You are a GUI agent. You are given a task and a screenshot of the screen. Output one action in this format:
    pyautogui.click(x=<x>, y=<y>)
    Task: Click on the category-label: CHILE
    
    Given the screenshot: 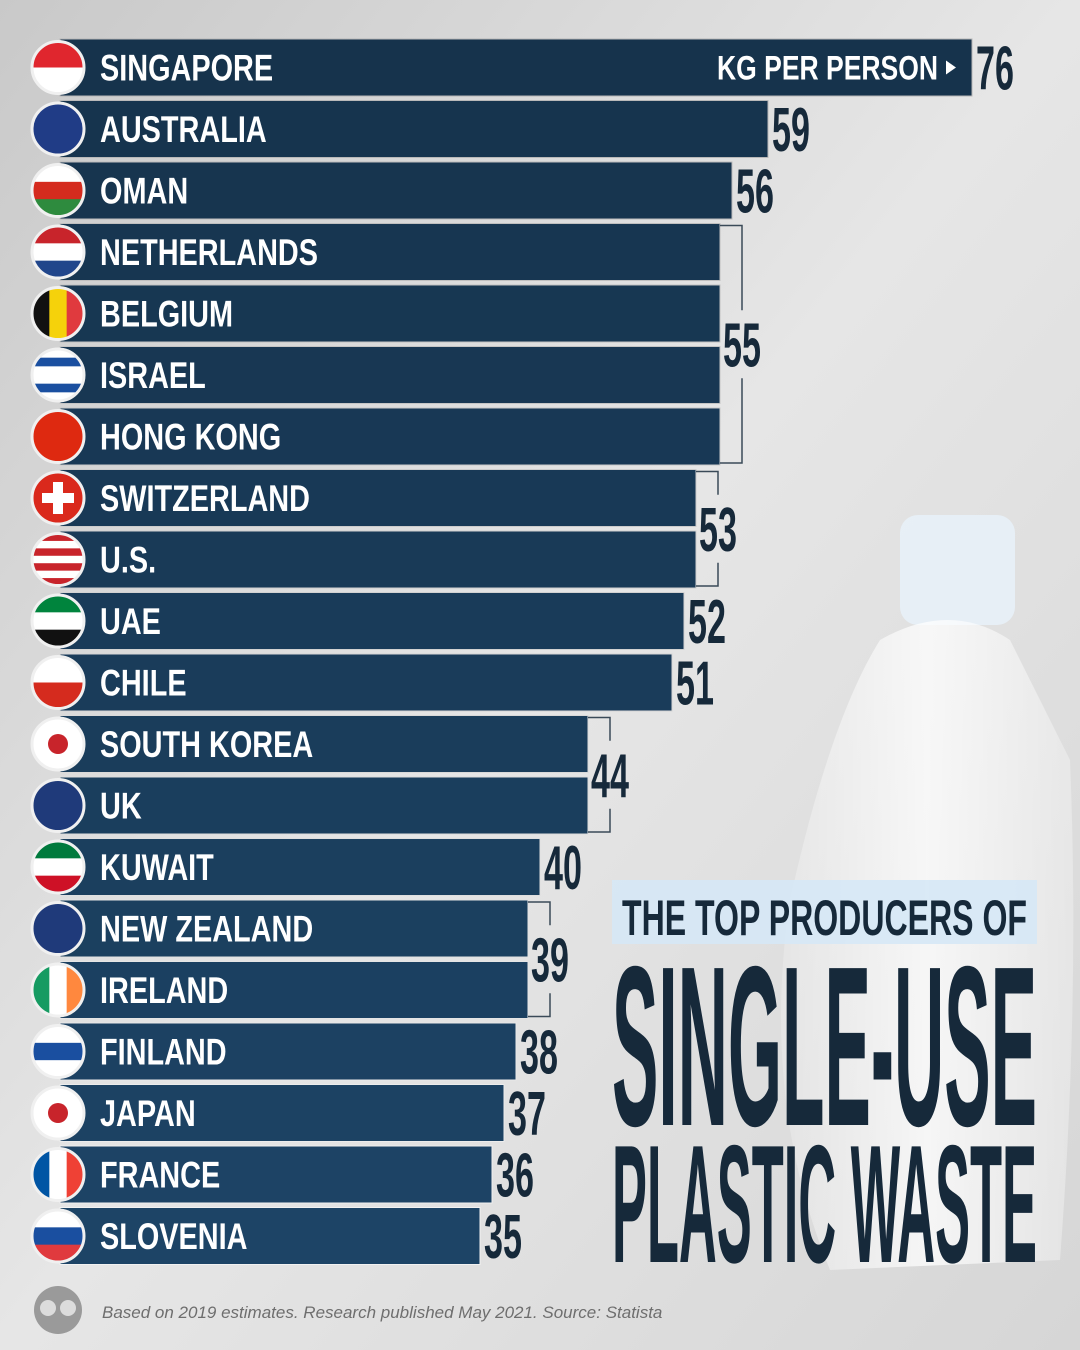 What is the action you would take?
    pyautogui.click(x=143, y=683)
    